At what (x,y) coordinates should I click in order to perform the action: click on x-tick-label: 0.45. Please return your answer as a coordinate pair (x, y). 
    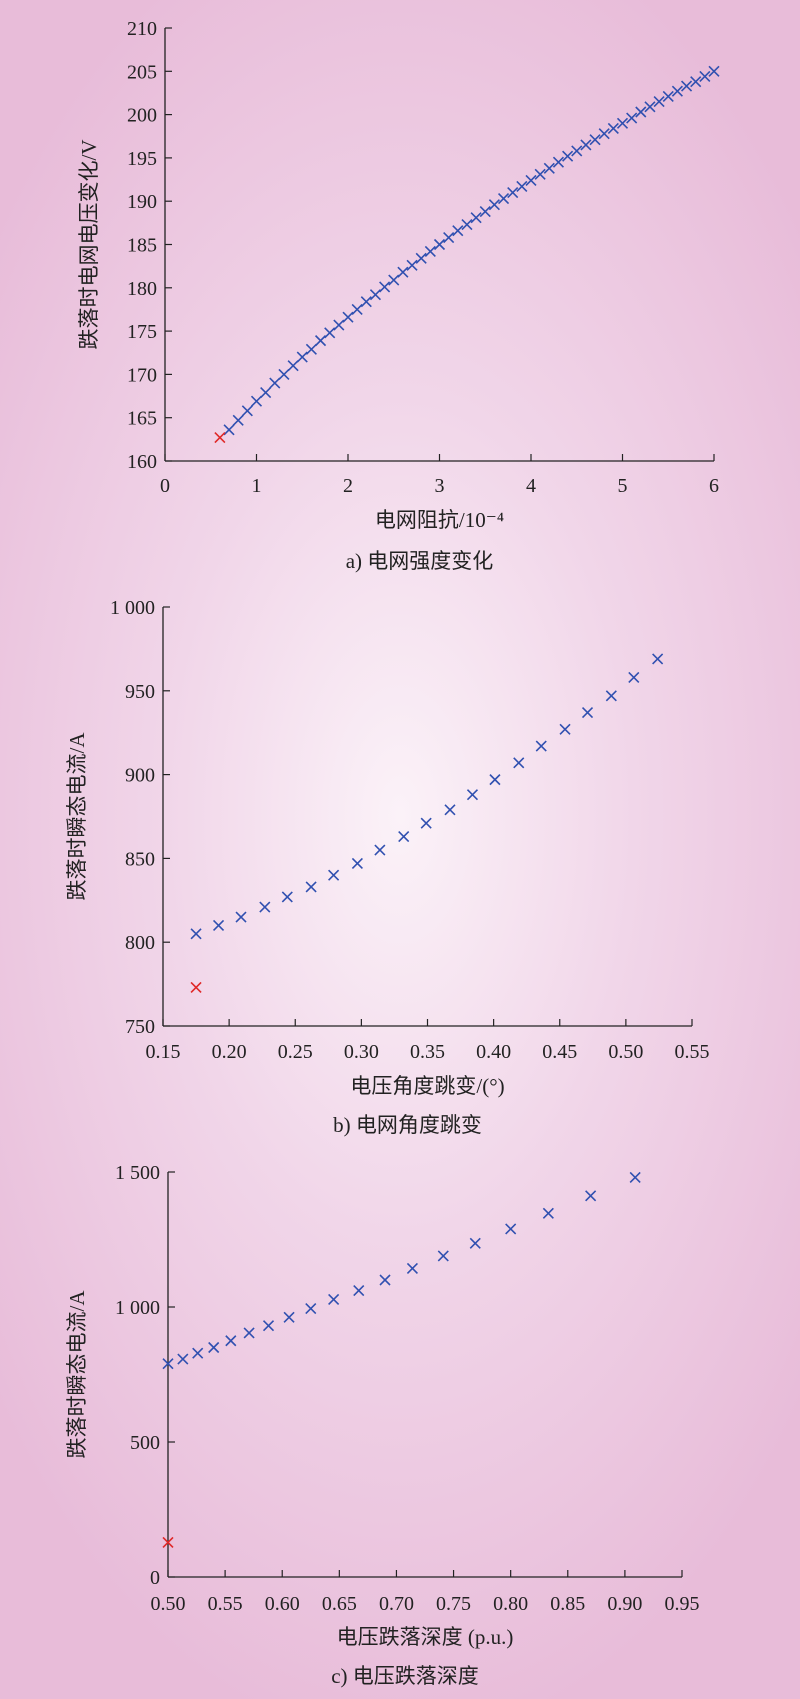
    Looking at the image, I should click on (559, 1052).